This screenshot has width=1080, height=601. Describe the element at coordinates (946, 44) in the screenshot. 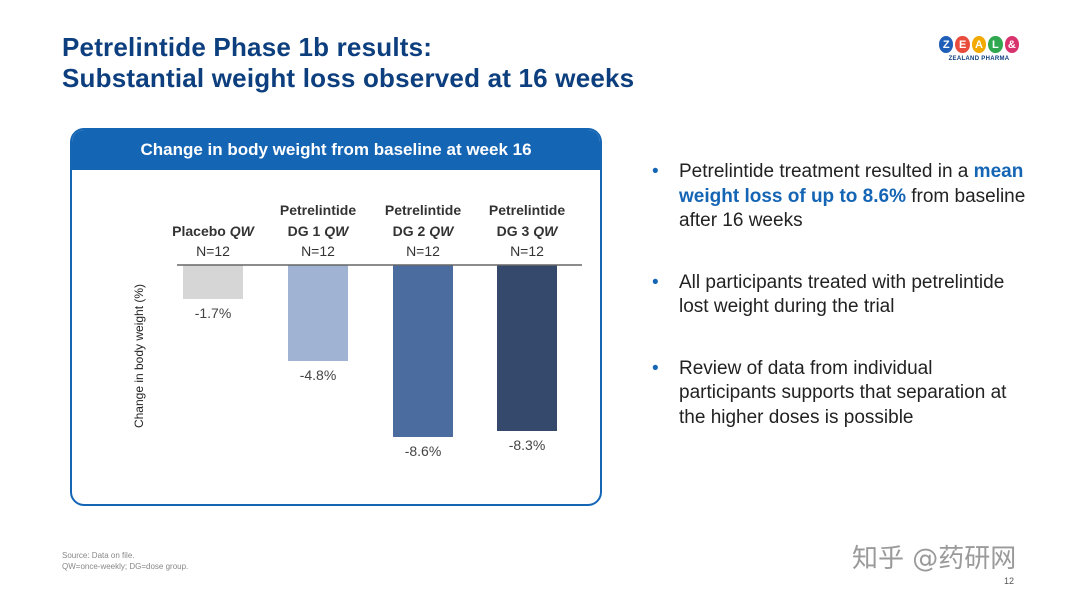

I see `logo-letter: Z` at that location.